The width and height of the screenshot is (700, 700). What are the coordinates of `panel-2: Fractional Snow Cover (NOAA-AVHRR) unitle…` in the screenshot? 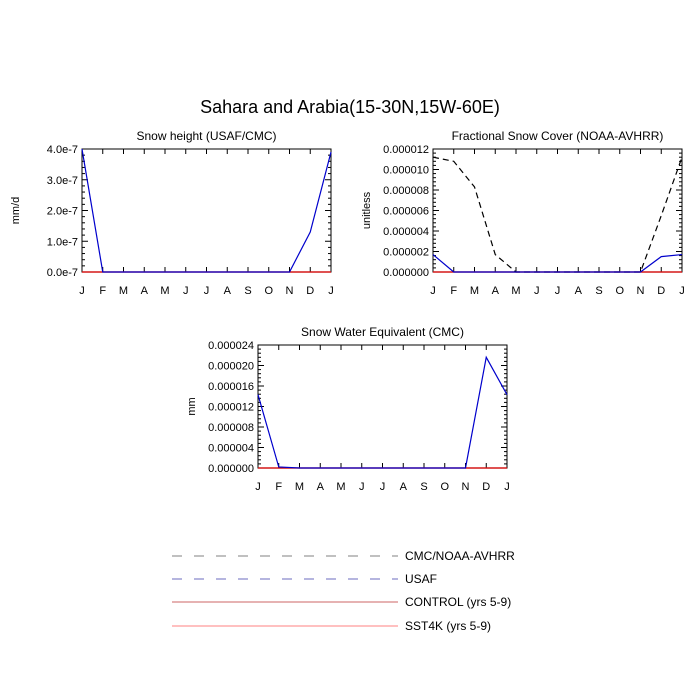 It's located at (523, 213).